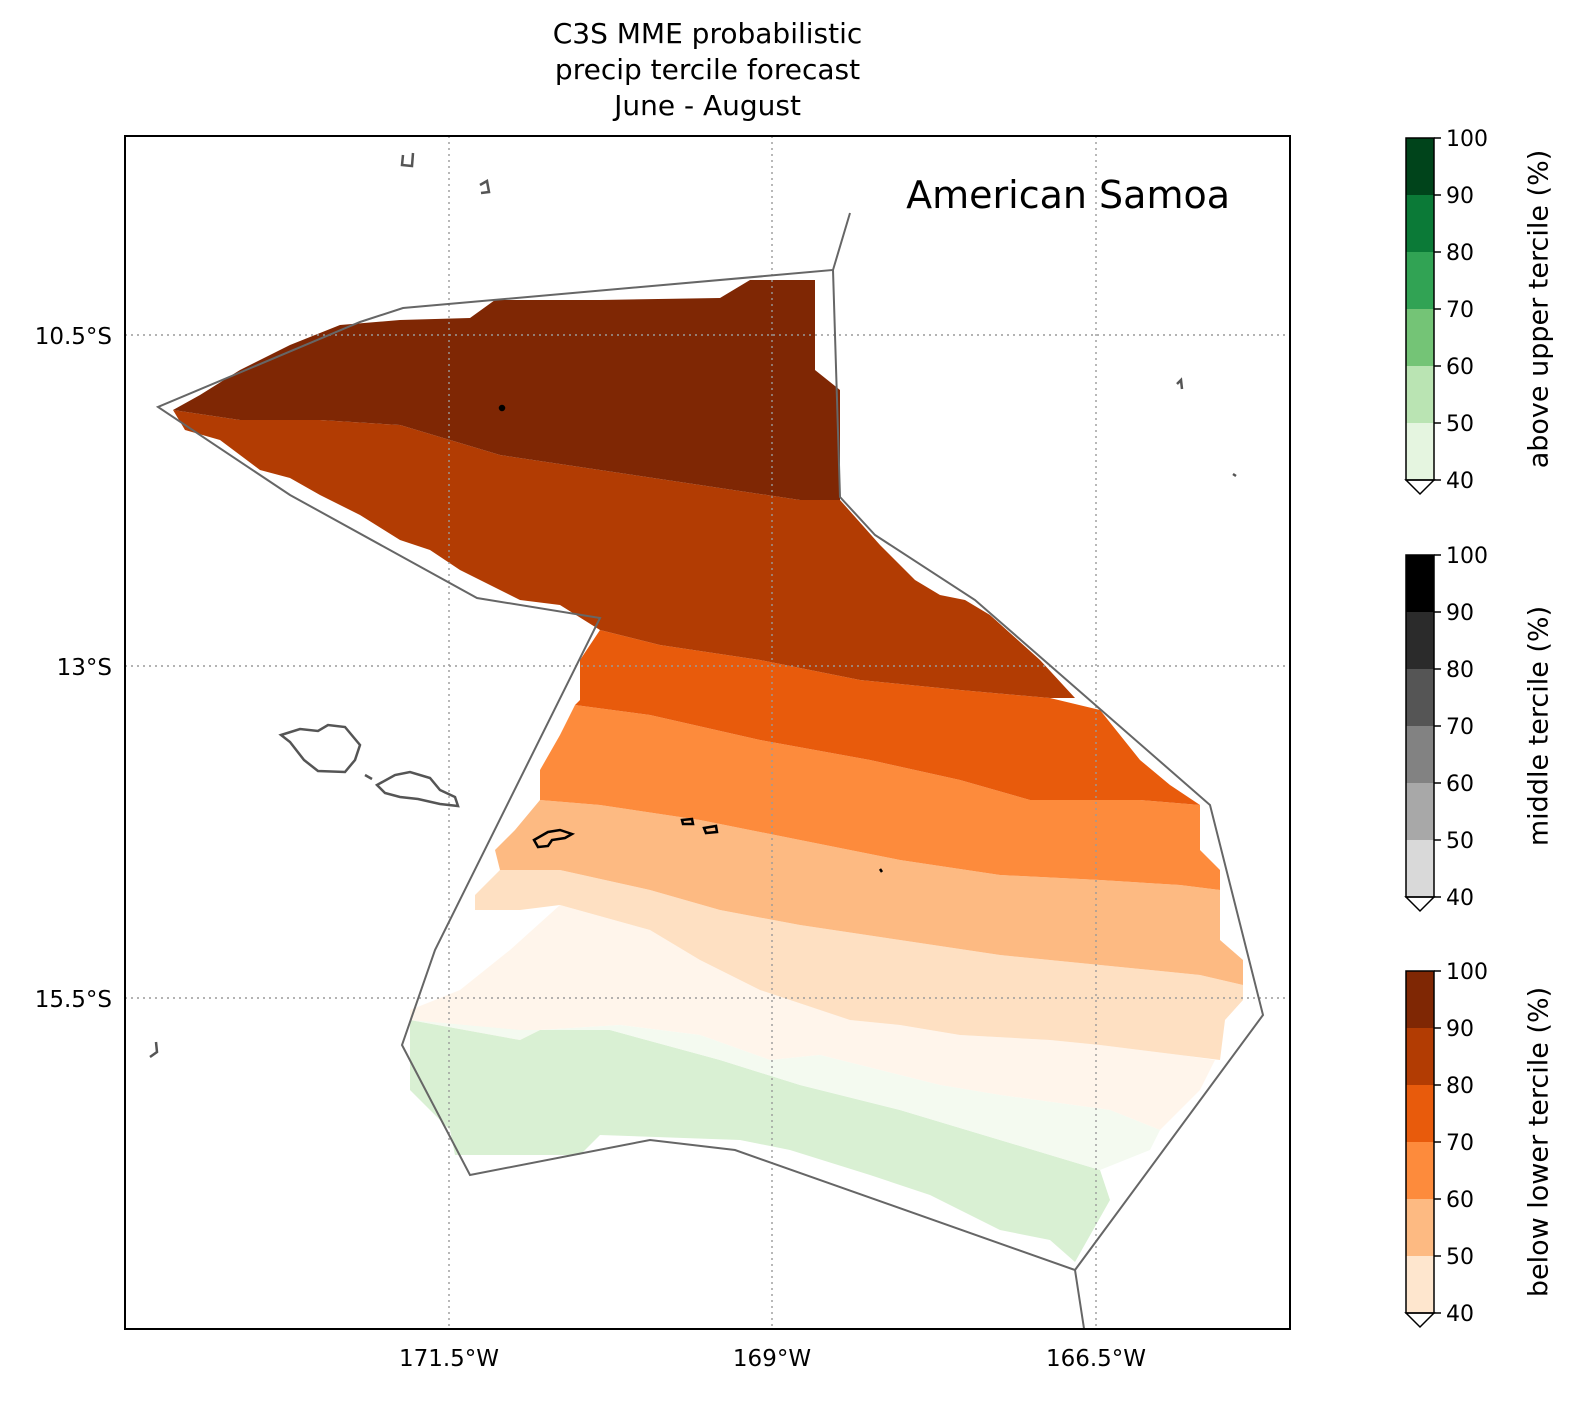 The image size is (1588, 1408). I want to click on title-line-3: June - August, so click(707, 105).